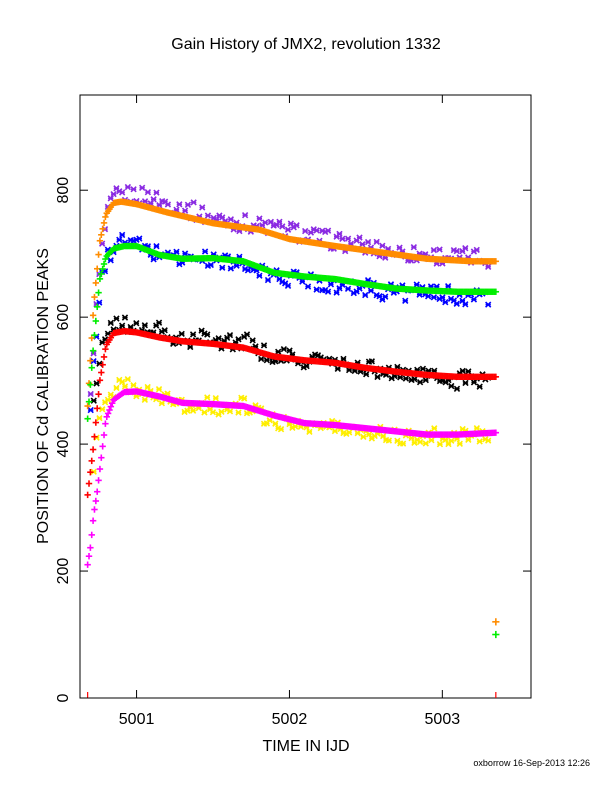  Describe the element at coordinates (306, 44) in the screenshot. I see `chart-title: Gain History of JMX2, revolution 1332` at that location.